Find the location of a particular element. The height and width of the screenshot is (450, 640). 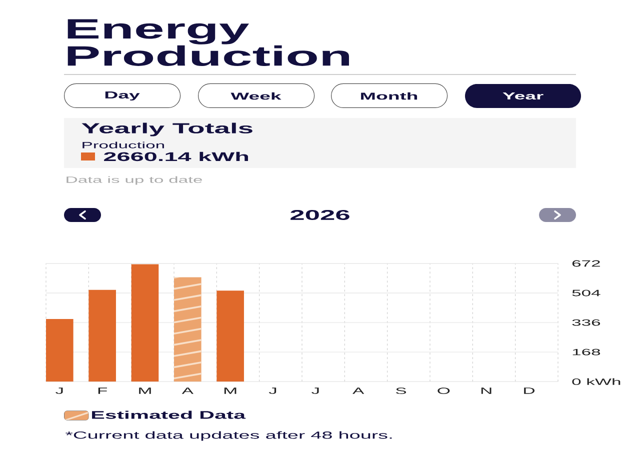

y-tick-label: 0 kWh is located at coordinates (596, 381).